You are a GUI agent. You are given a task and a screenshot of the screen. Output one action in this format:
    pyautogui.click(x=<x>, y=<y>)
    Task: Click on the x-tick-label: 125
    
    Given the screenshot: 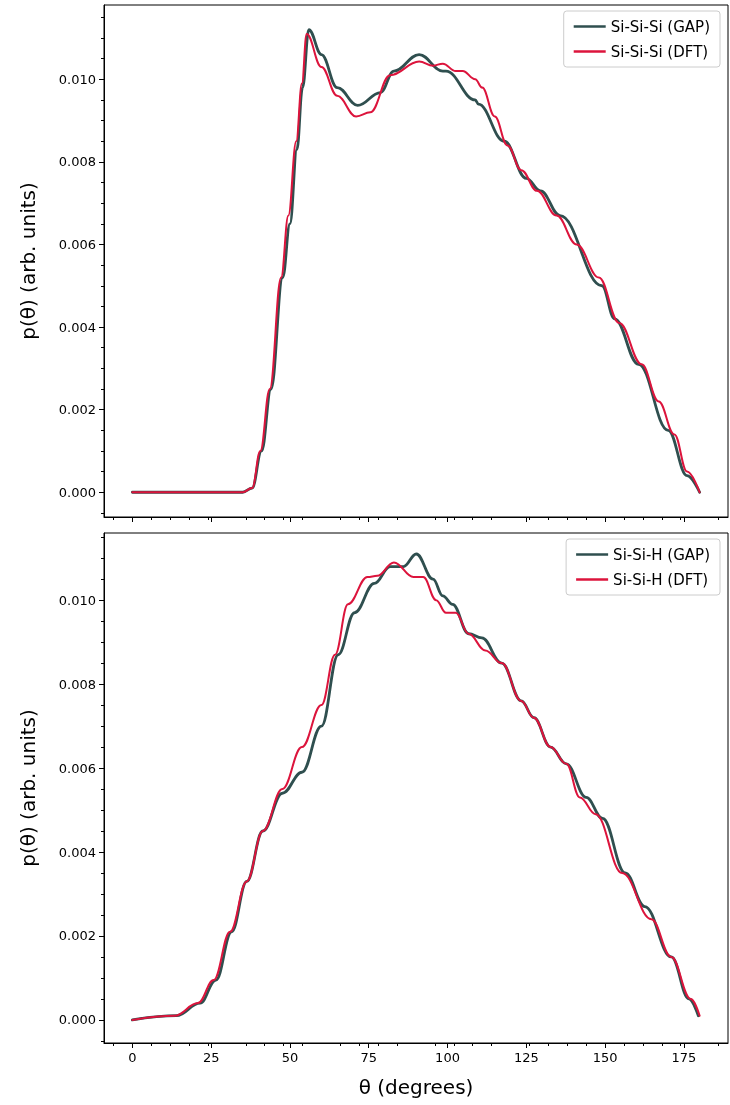 What is the action you would take?
    pyautogui.click(x=526, y=1057)
    